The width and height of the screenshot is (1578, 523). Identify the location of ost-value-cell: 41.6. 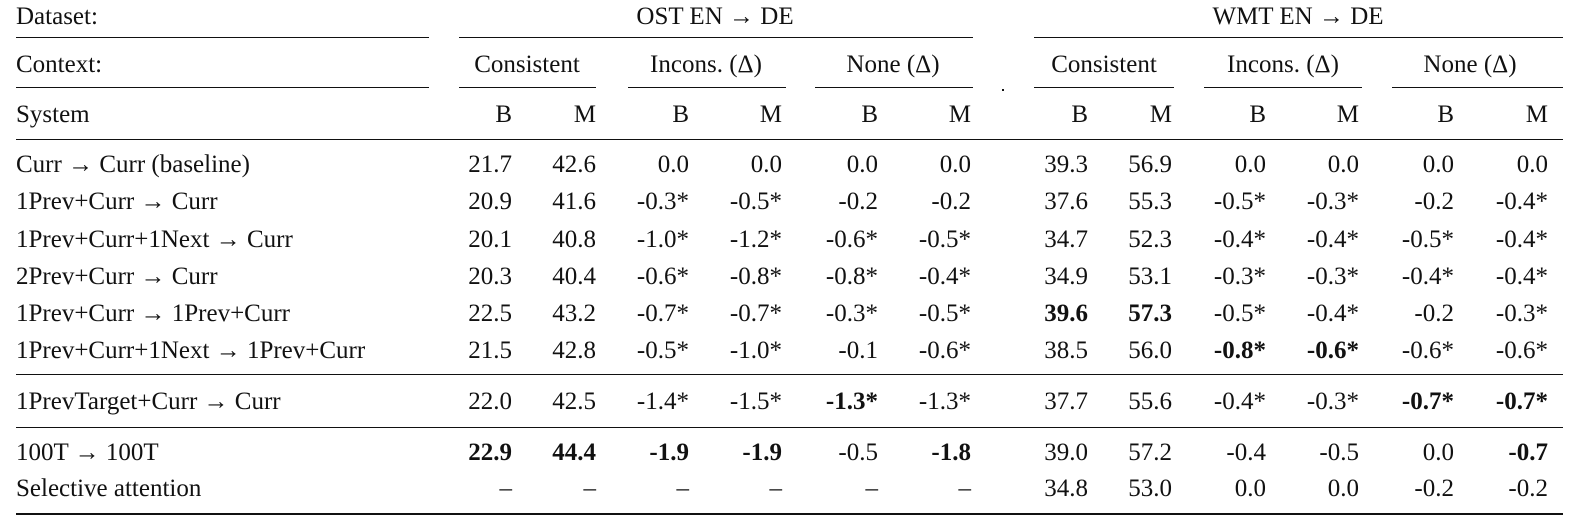
(574, 201).